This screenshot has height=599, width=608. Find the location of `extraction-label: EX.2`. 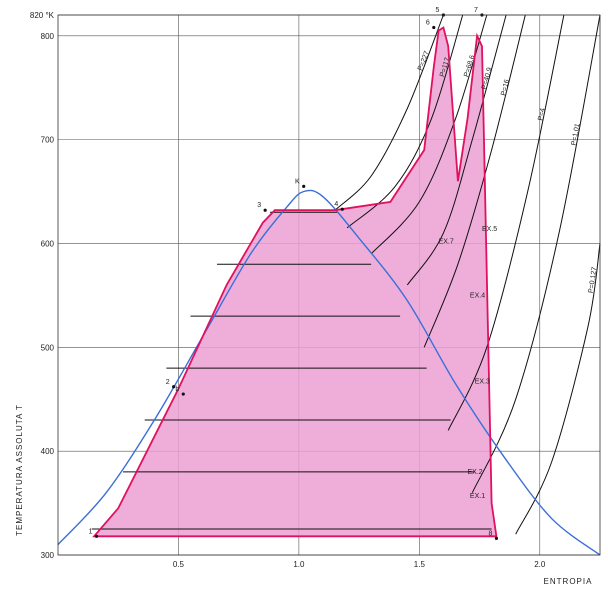

extraction-label: EX.2 is located at coordinates (475, 472).